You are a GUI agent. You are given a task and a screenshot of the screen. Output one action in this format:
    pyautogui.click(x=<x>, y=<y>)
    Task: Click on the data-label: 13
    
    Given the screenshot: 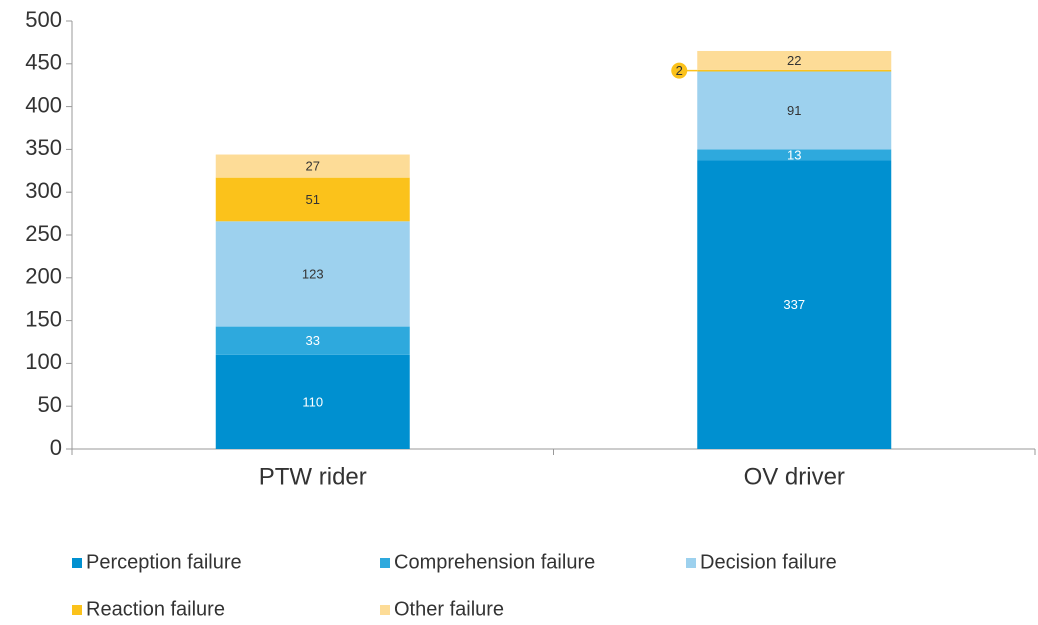 What is the action you would take?
    pyautogui.click(x=794, y=154)
    